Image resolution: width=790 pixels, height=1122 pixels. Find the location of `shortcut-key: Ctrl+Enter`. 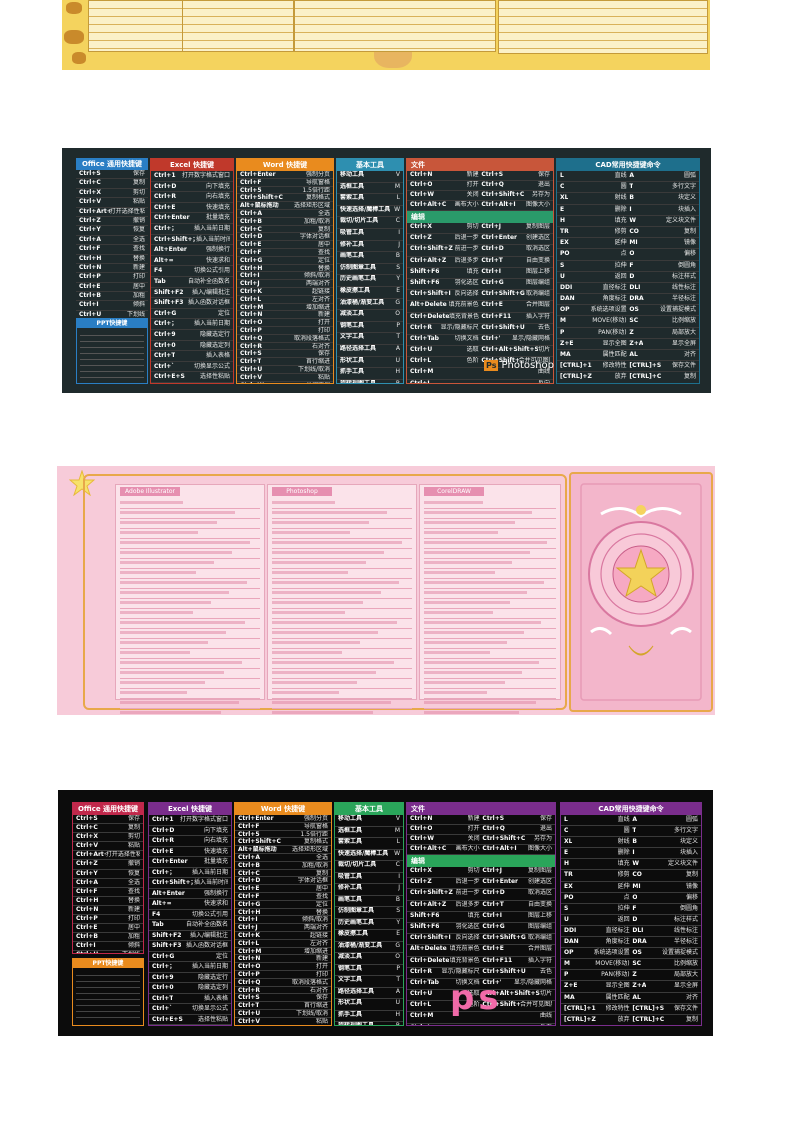

shortcut-key: Ctrl+Enter is located at coordinates (258, 174).